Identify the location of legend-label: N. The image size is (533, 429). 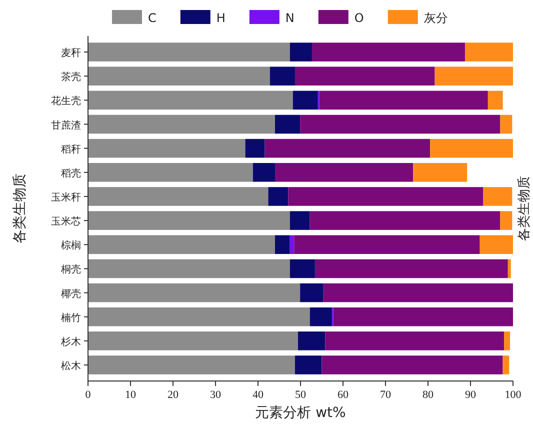
(289, 18).